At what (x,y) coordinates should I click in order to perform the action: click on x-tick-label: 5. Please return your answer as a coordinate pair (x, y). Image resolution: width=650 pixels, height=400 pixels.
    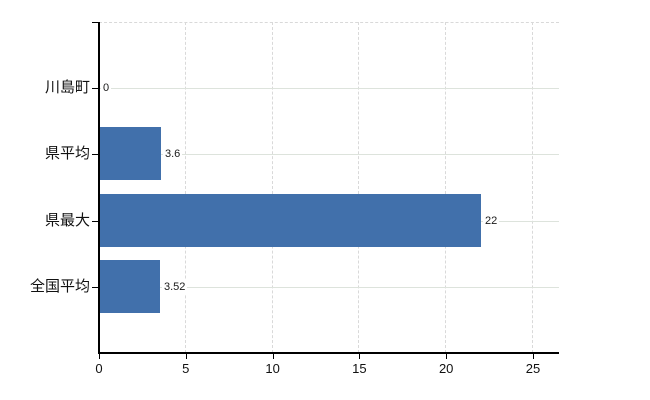
    Looking at the image, I should click on (186, 368).